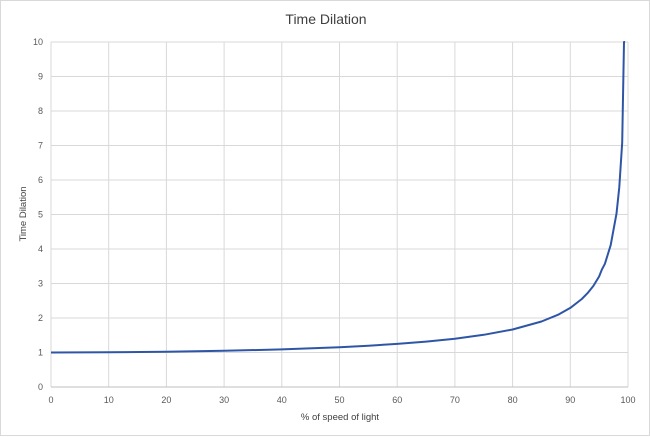  I want to click on x-tick-label: 0, so click(50, 400).